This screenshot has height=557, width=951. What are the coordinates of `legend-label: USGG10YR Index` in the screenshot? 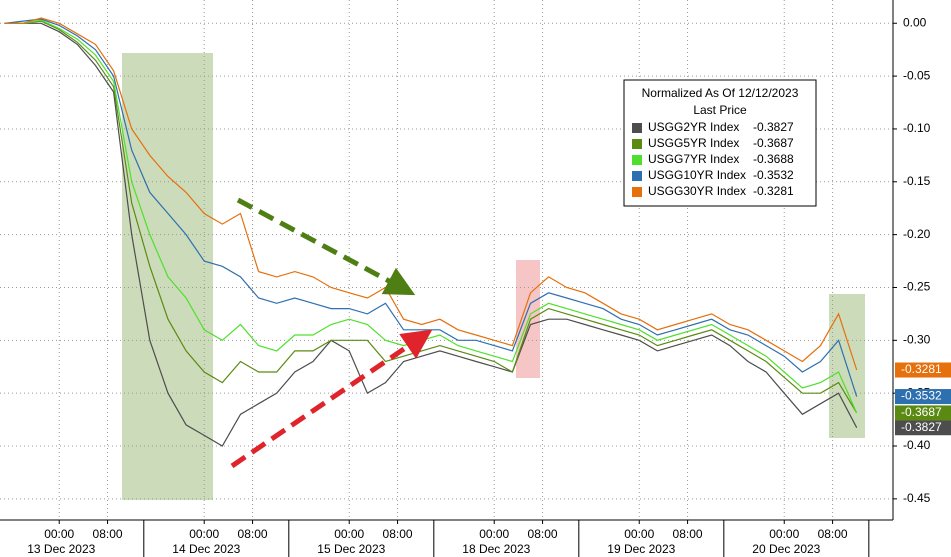 It's located at (697, 175).